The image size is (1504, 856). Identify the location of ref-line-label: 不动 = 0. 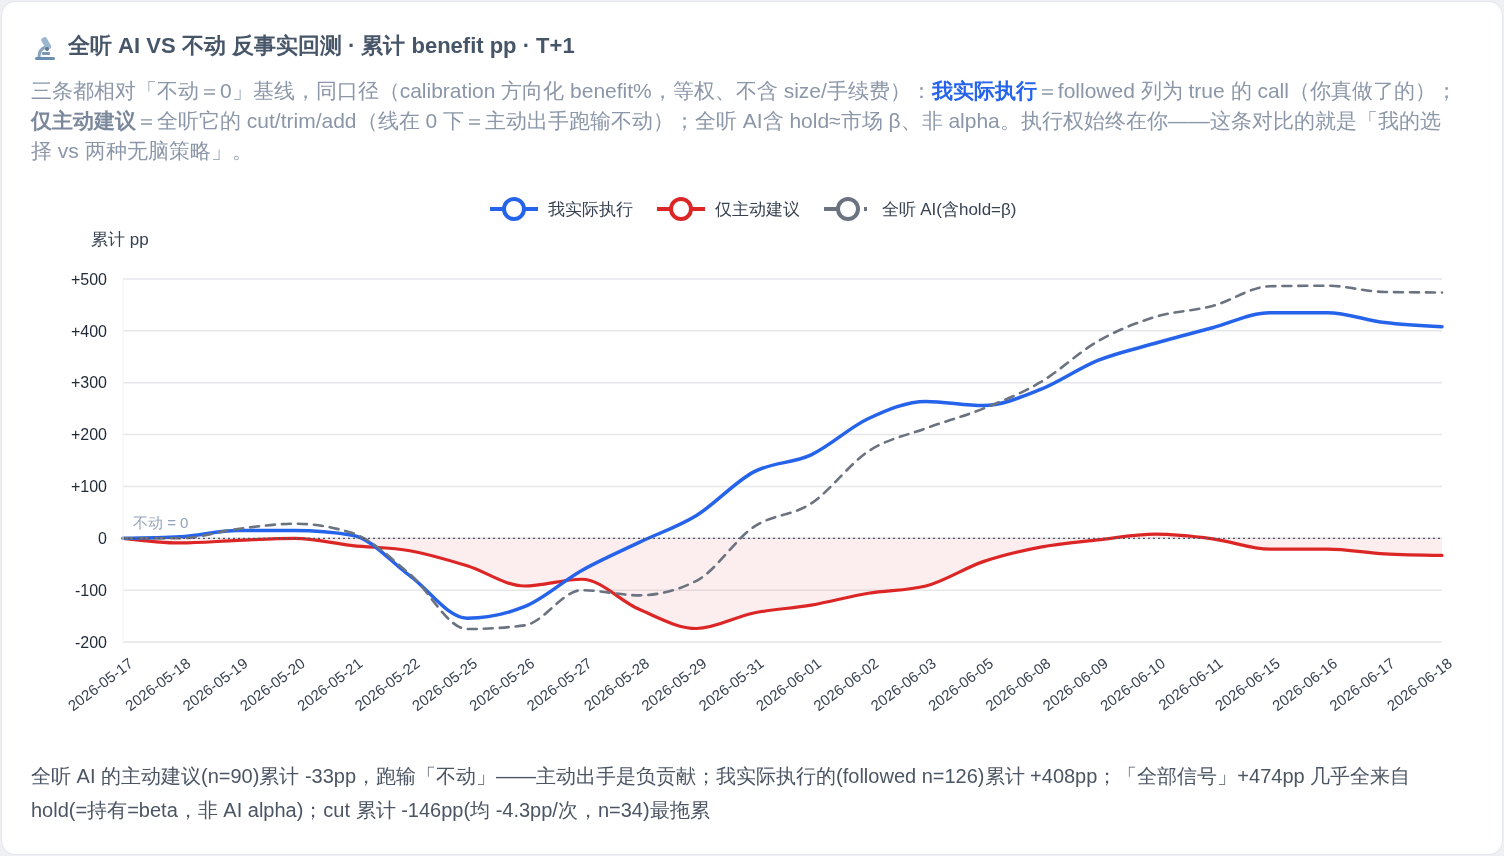
(161, 523).